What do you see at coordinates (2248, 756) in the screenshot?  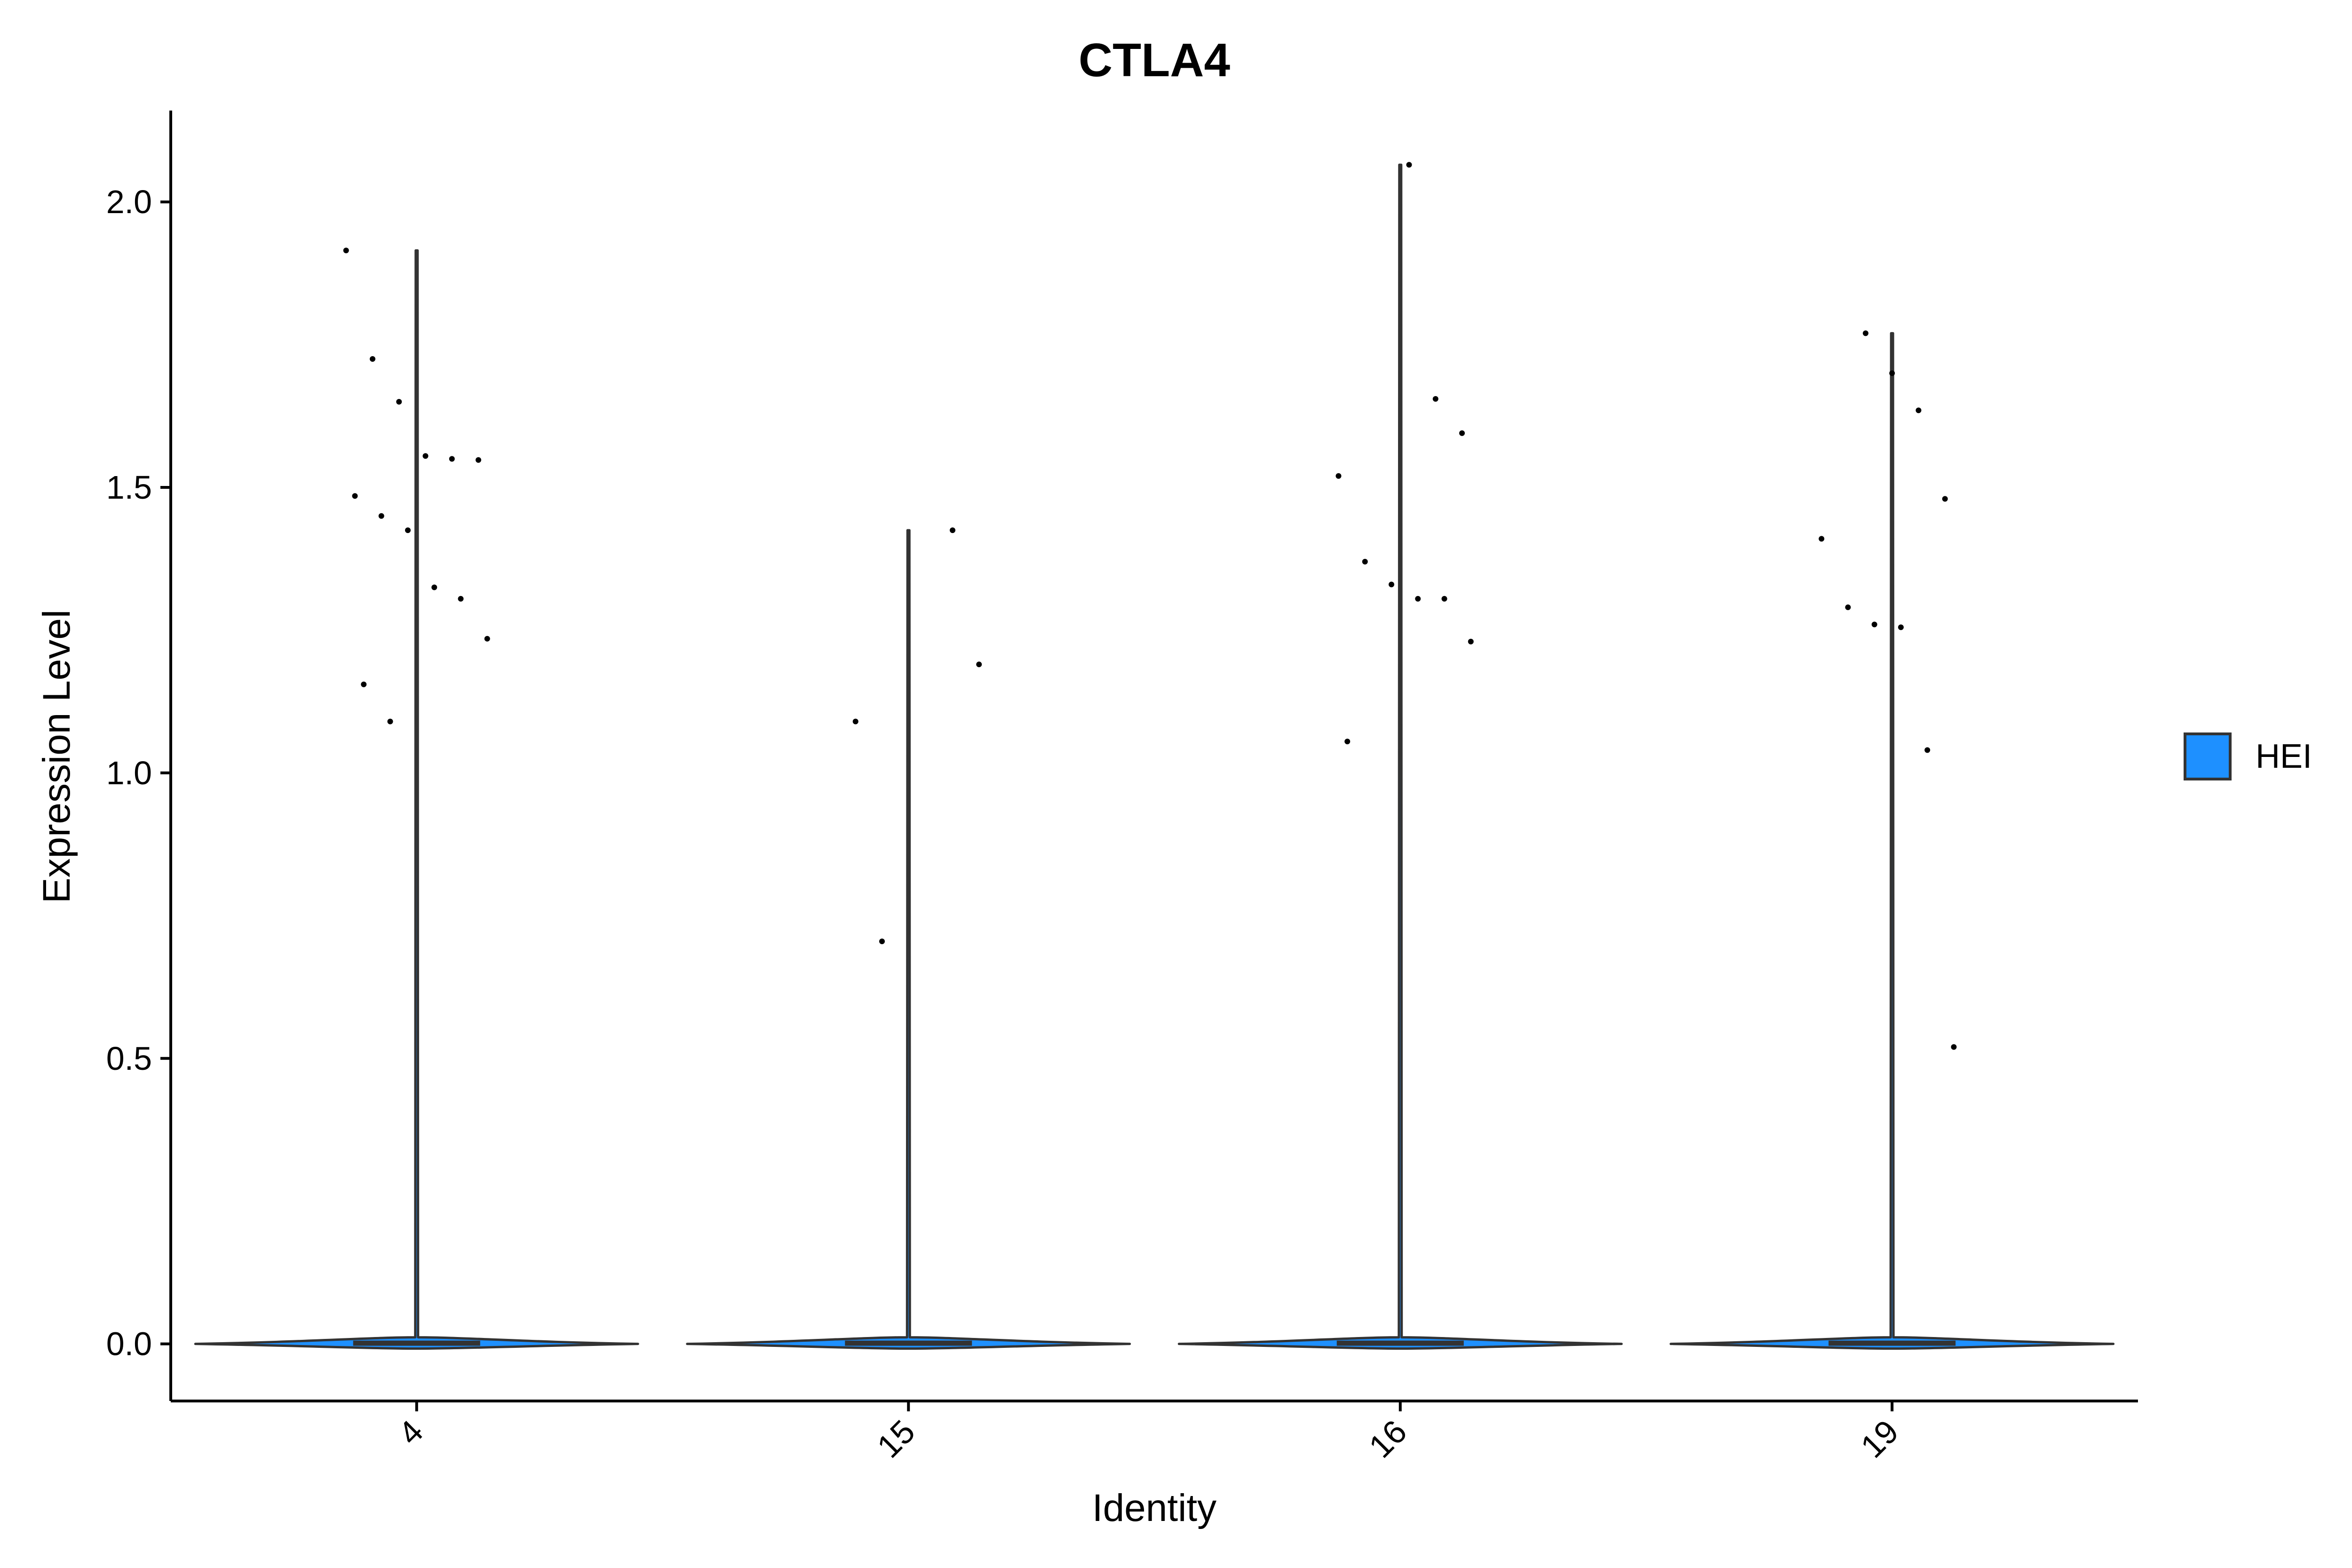 I see `legend: HEI` at bounding box center [2248, 756].